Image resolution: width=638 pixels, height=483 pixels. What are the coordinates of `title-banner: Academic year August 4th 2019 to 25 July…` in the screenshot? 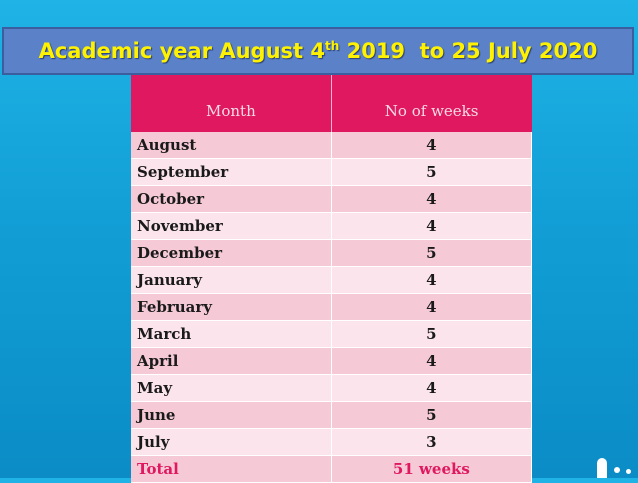 It's located at (318, 51).